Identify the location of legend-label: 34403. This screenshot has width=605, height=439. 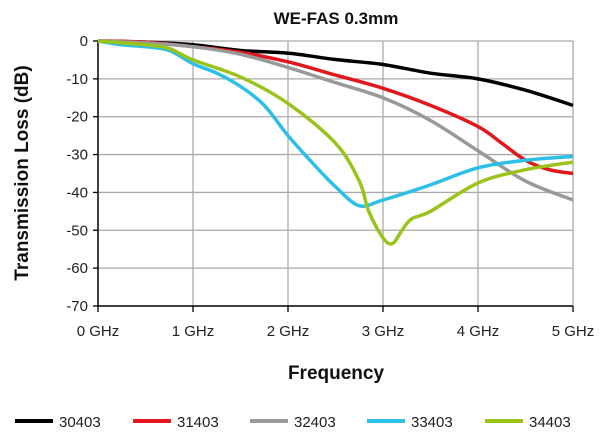
(550, 422).